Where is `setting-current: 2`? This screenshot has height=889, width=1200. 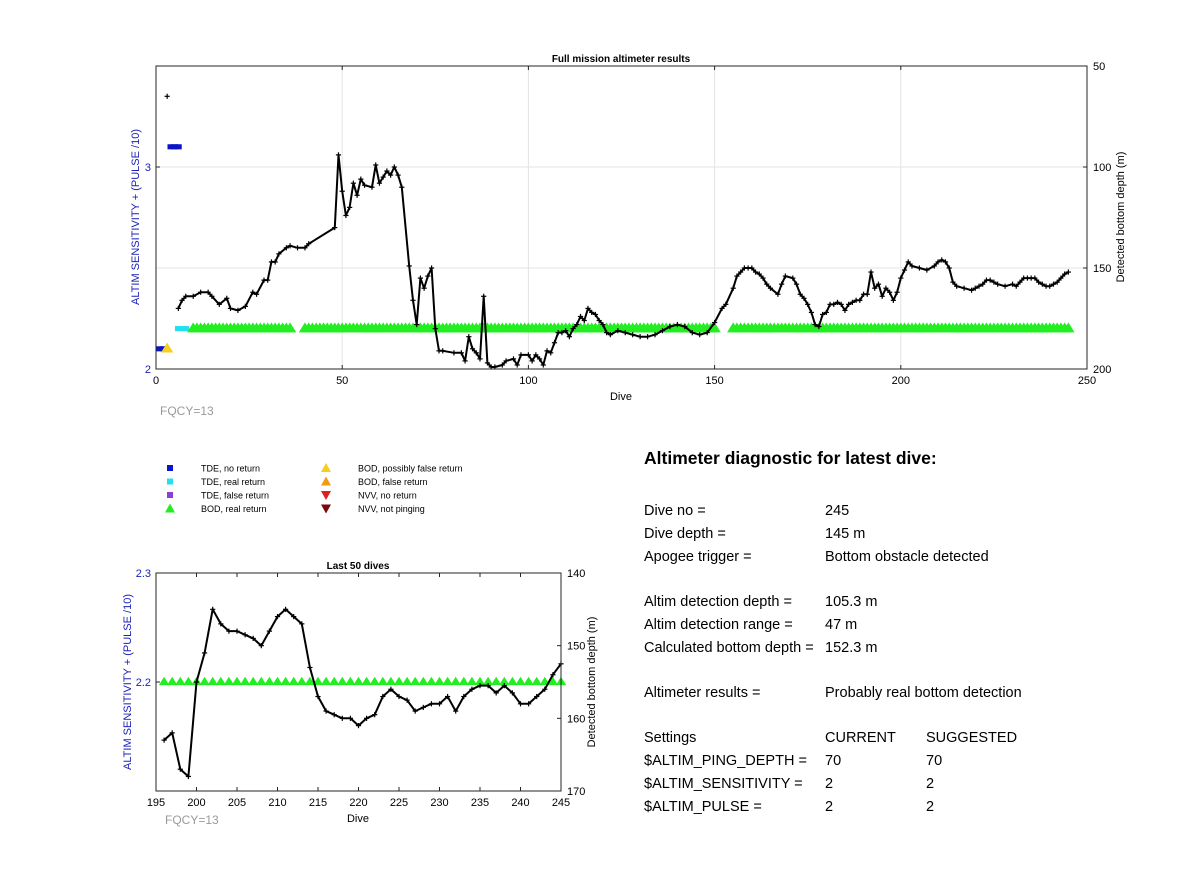 setting-current: 2 is located at coordinates (829, 807).